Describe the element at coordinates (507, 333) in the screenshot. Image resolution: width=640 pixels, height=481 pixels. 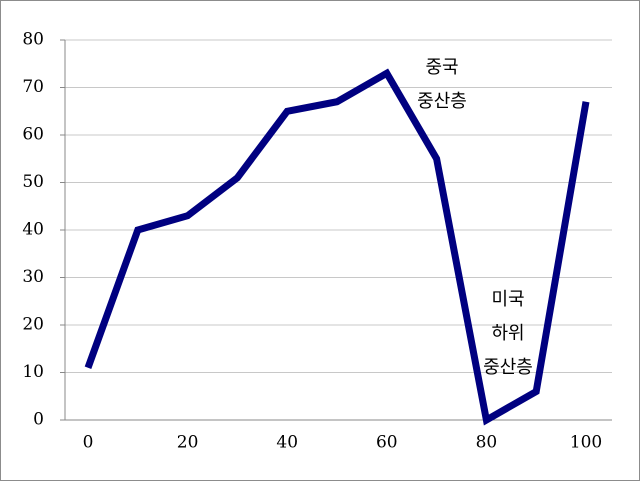
I see `annotation: 하위` at that location.